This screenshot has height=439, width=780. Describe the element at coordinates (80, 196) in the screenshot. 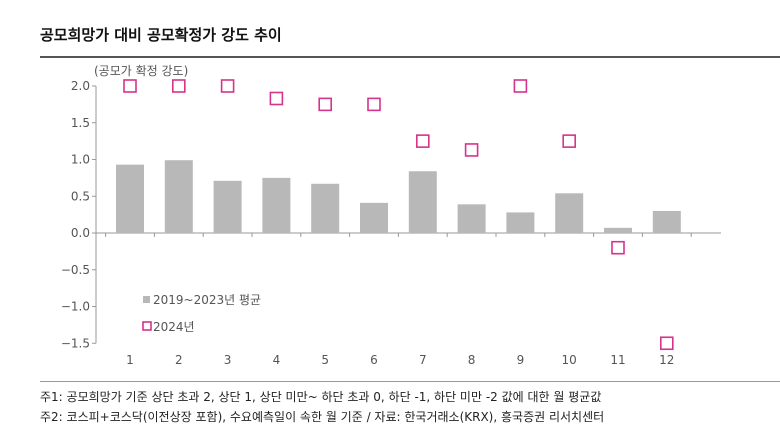

I see `y-tick-label: 0.5` at that location.